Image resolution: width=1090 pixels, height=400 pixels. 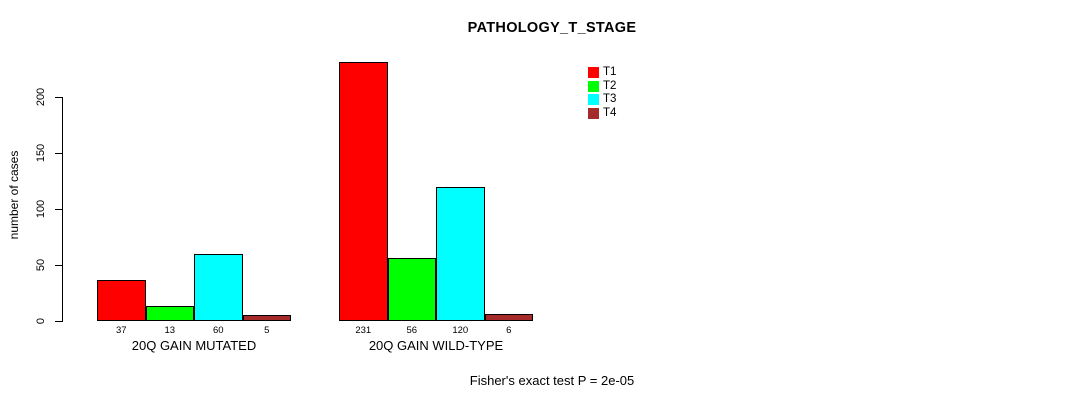 I want to click on bar-value-label: 120, so click(x=460, y=330).